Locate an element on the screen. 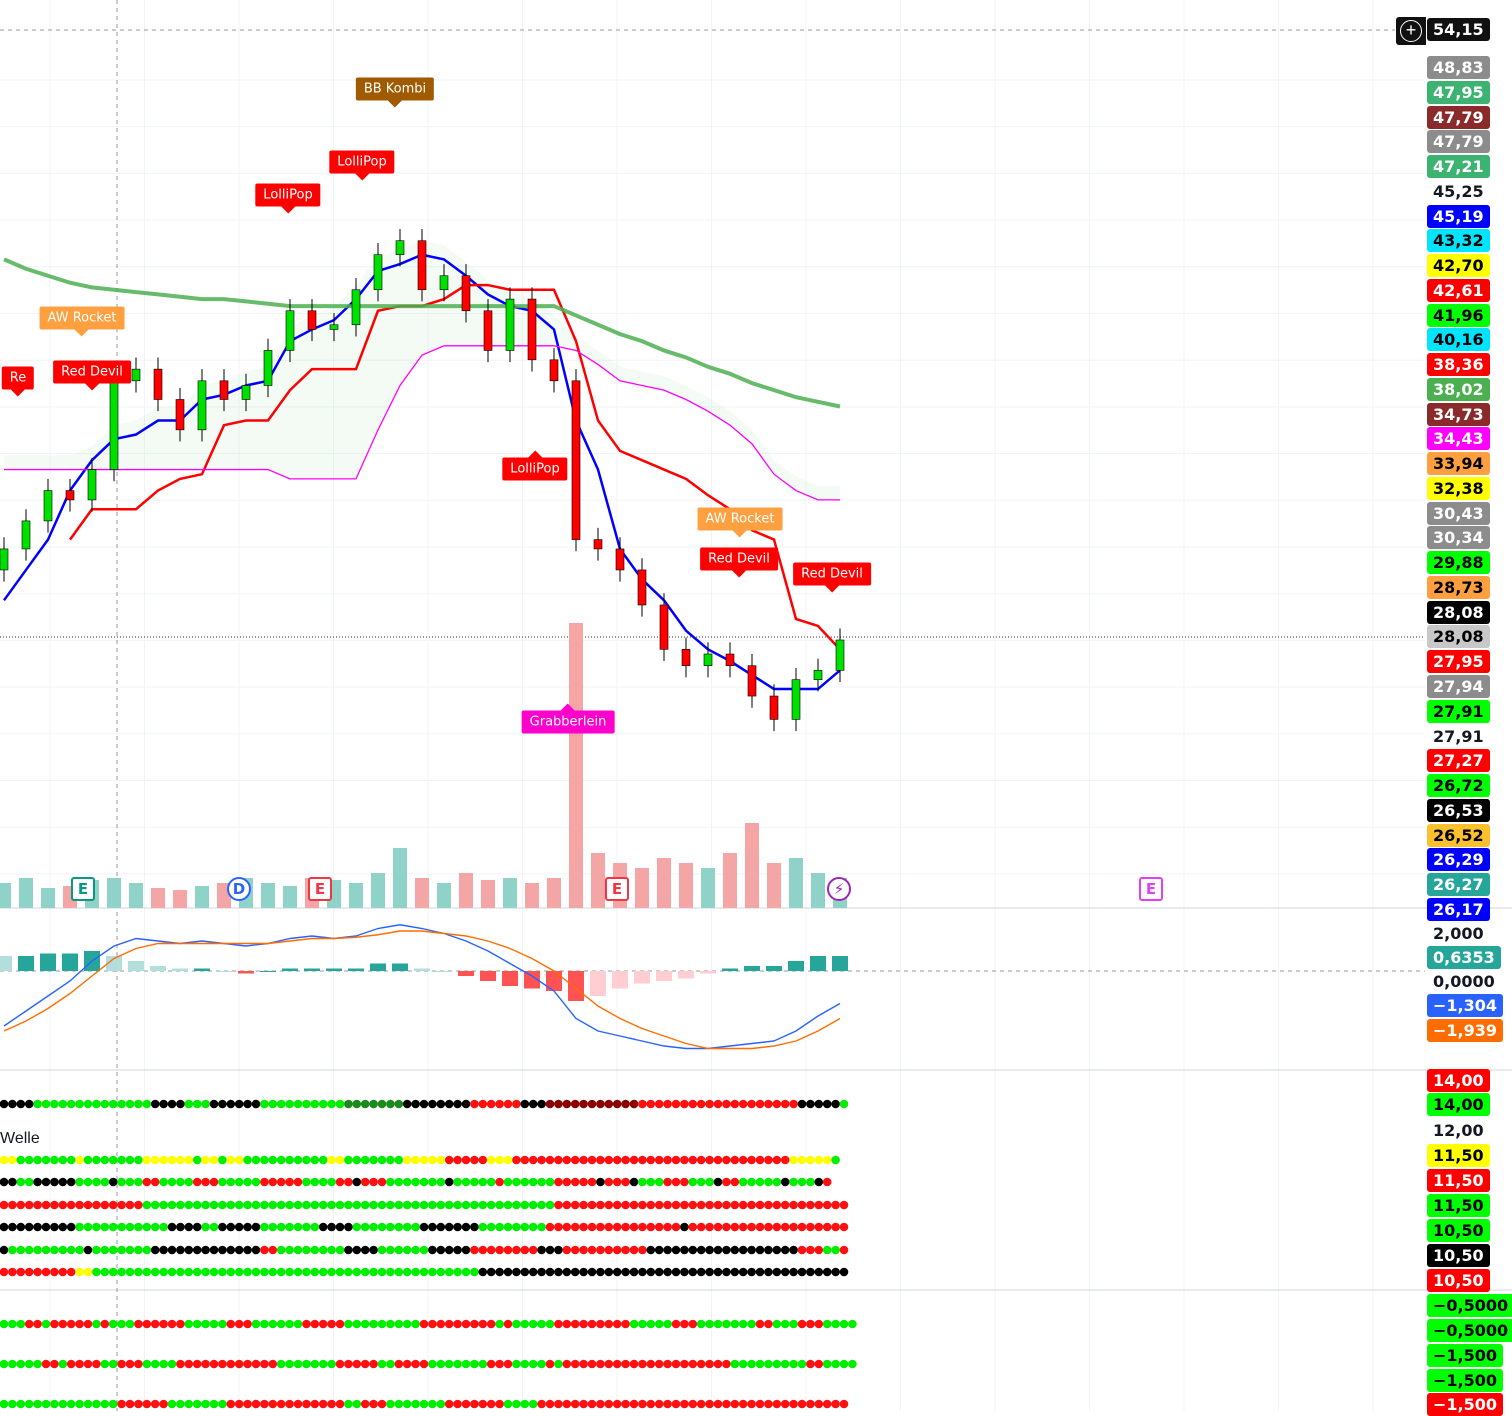 The image size is (1512, 1416). signal-label: BB Kombi is located at coordinates (395, 92).